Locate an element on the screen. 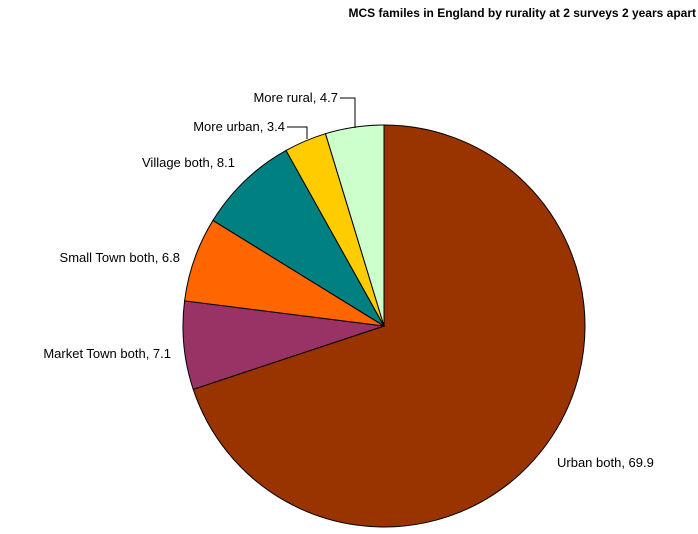  slice-label-market-town-both: Market Town both, 7.1 is located at coordinates (107, 353).